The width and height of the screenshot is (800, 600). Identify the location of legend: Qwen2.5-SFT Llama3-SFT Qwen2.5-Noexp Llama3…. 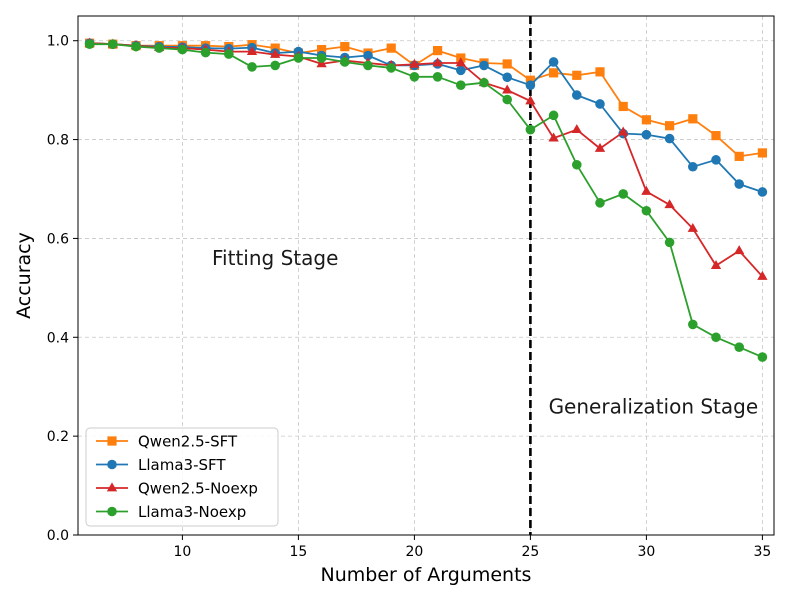
(182, 477).